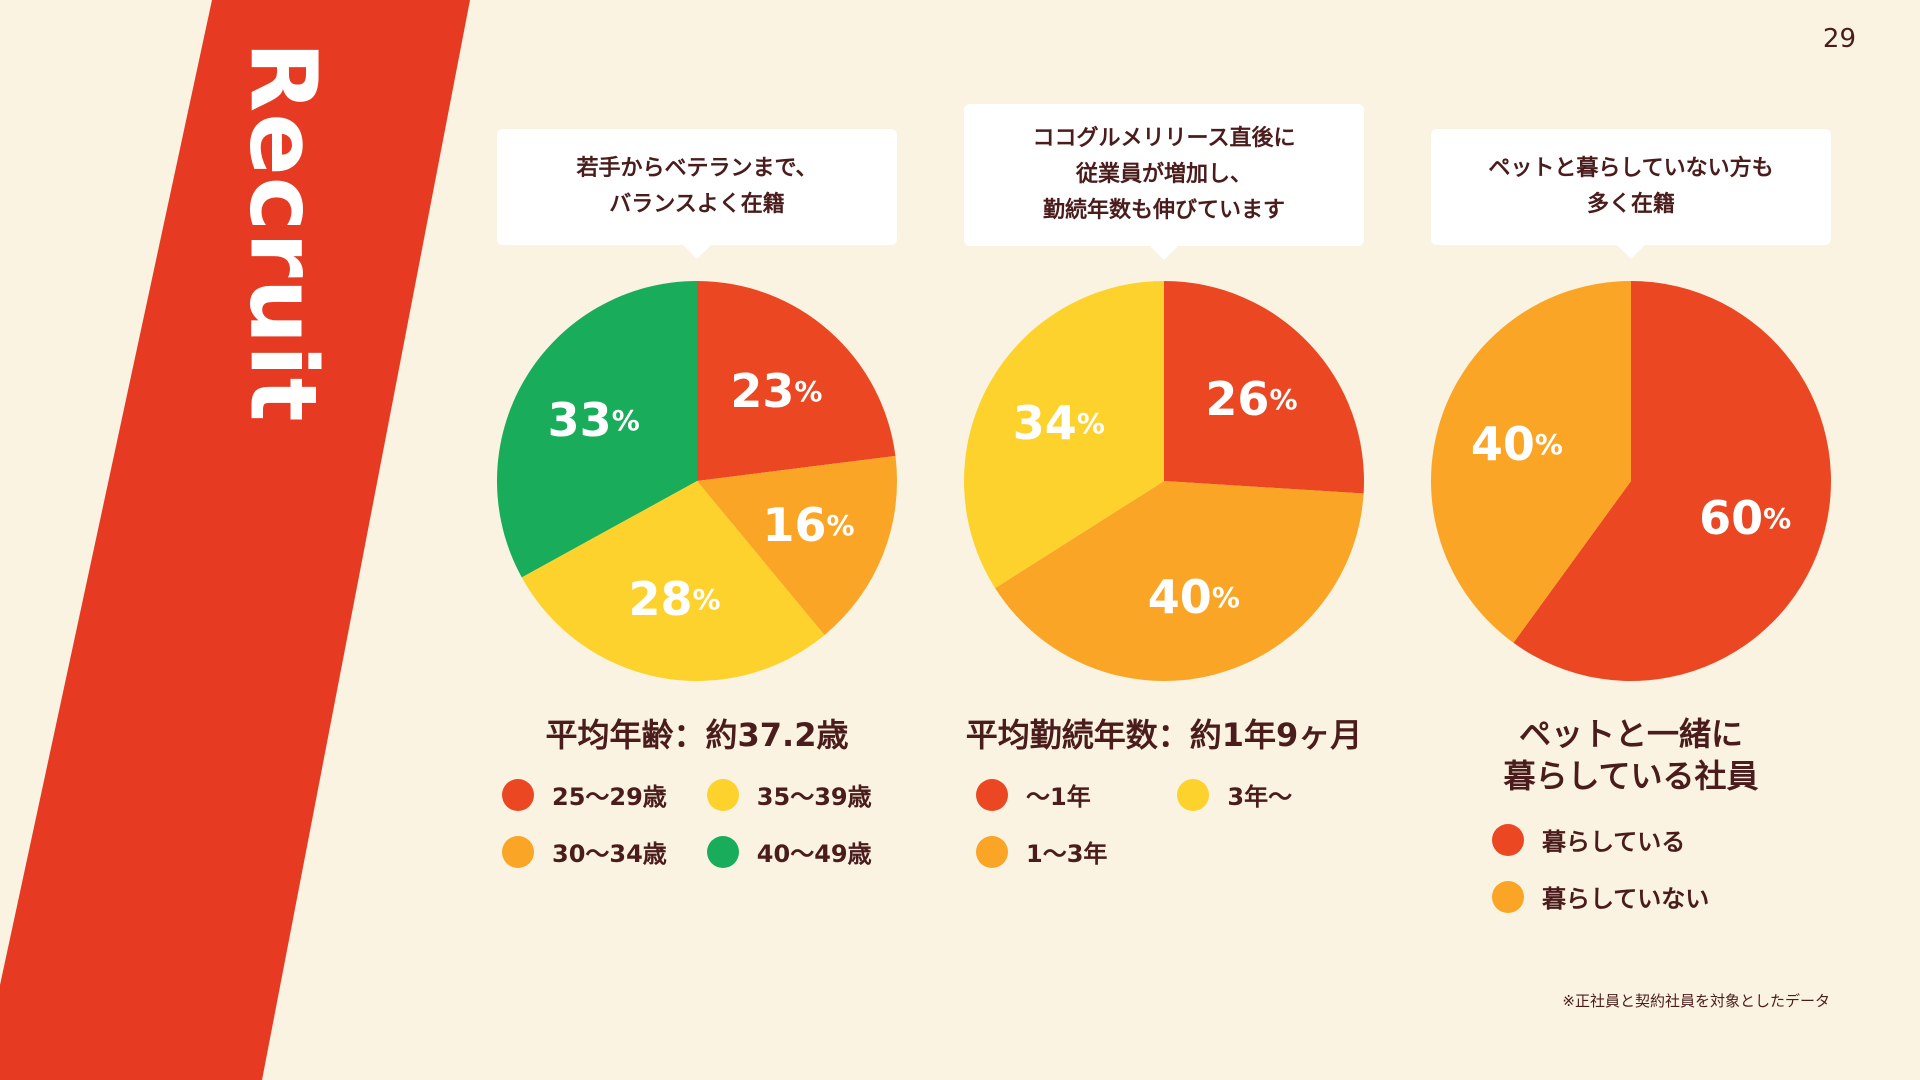  I want to click on legend-item: 1〜3年, so click(1041, 851).